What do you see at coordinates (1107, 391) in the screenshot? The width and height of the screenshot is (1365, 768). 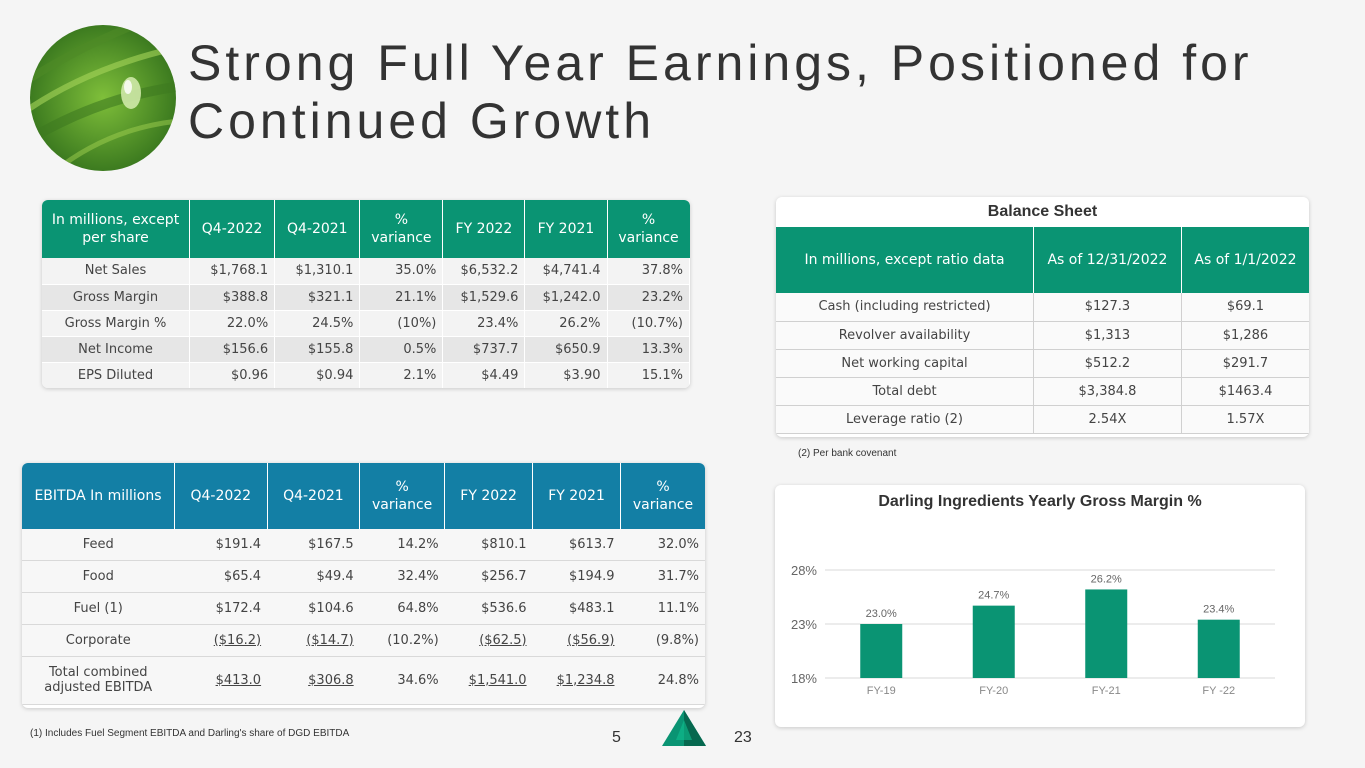 I see `table-cell: $3,384.8` at bounding box center [1107, 391].